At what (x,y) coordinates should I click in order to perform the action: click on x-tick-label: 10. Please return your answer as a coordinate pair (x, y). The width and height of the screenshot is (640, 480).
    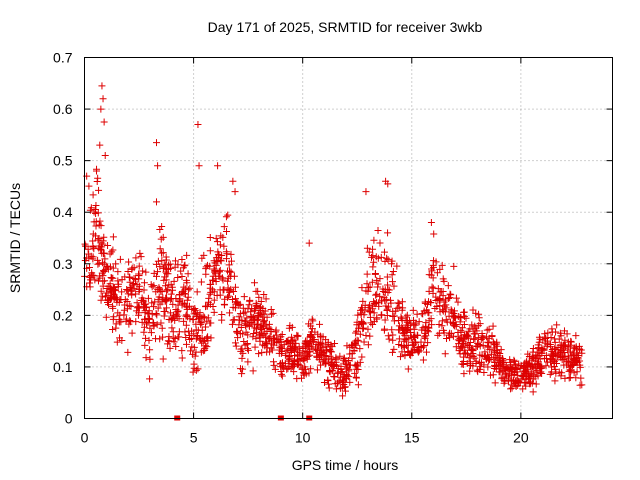
    Looking at the image, I should click on (303, 438).